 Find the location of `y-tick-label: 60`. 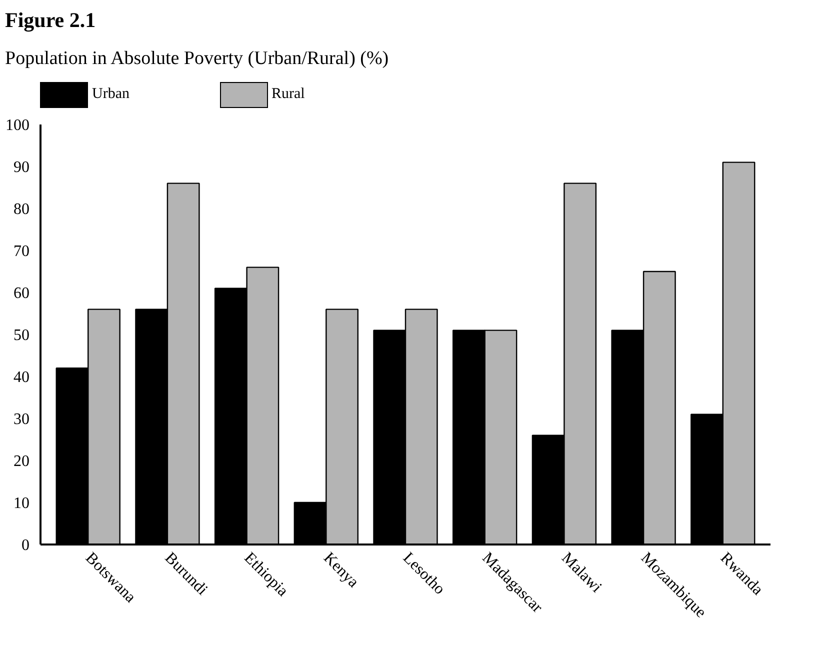

y-tick-label: 60 is located at coordinates (22, 293).